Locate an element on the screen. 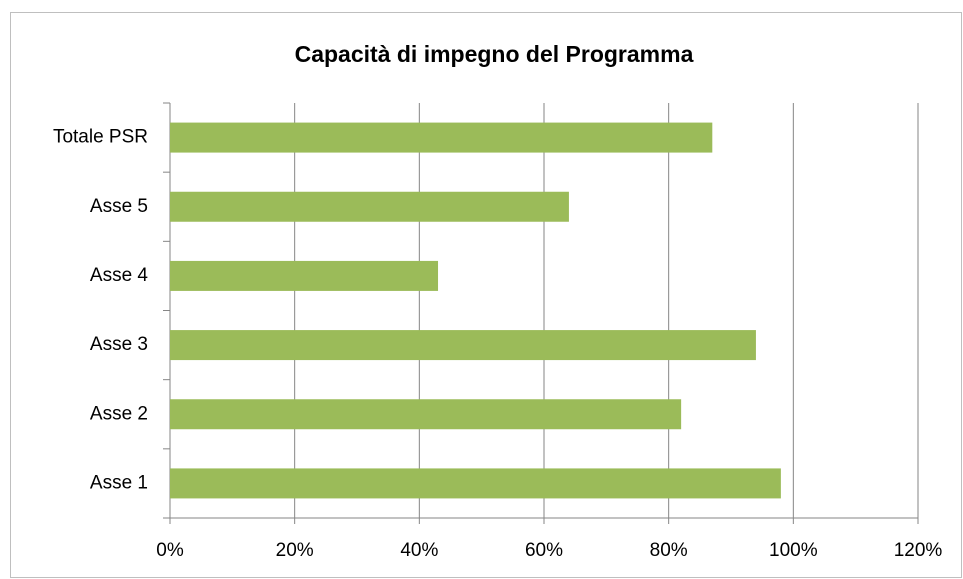  chart-title: Capacità di impegno del Programma is located at coordinates (494, 54).